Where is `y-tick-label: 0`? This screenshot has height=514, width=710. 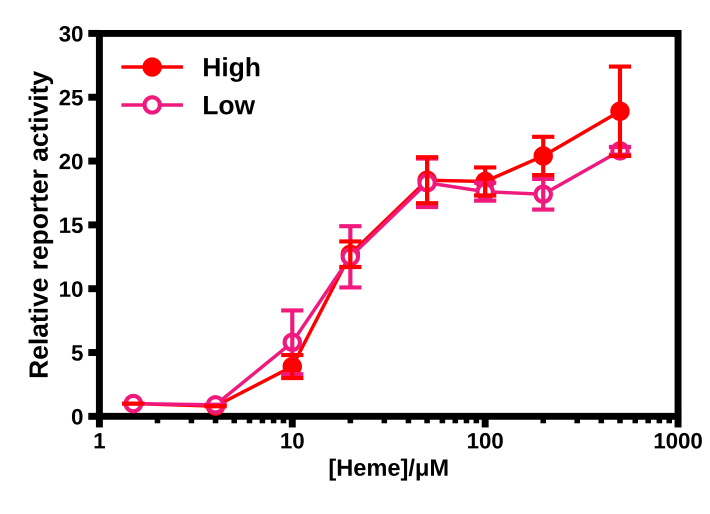 y-tick-label: 0 is located at coordinates (77, 416).